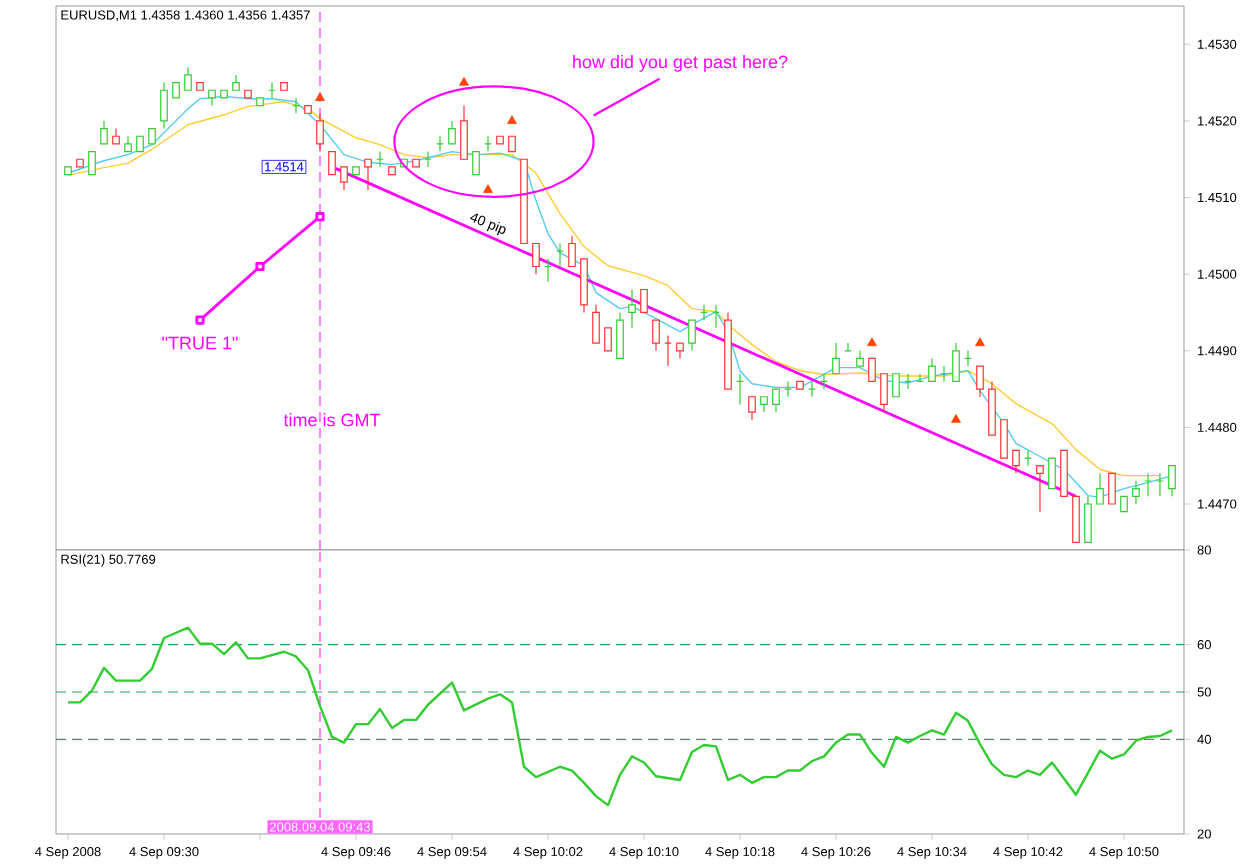  I want to click on annotation: time is GMT, so click(332, 420).